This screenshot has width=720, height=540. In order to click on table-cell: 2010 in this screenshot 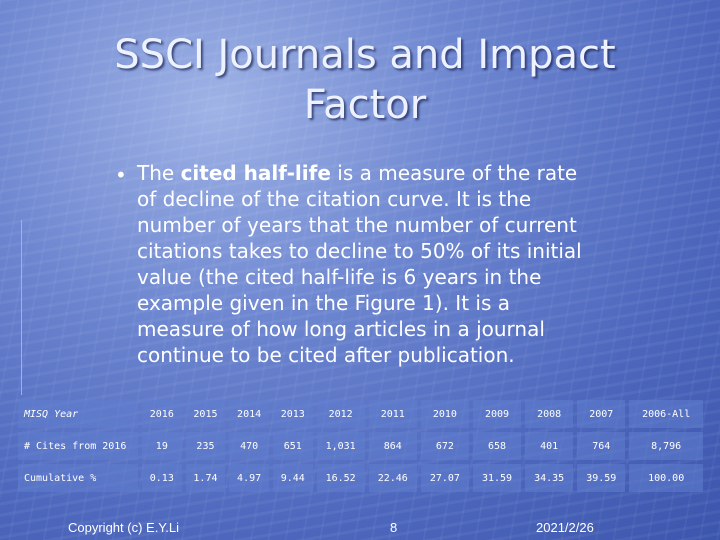, I will do `click(444, 414)`.